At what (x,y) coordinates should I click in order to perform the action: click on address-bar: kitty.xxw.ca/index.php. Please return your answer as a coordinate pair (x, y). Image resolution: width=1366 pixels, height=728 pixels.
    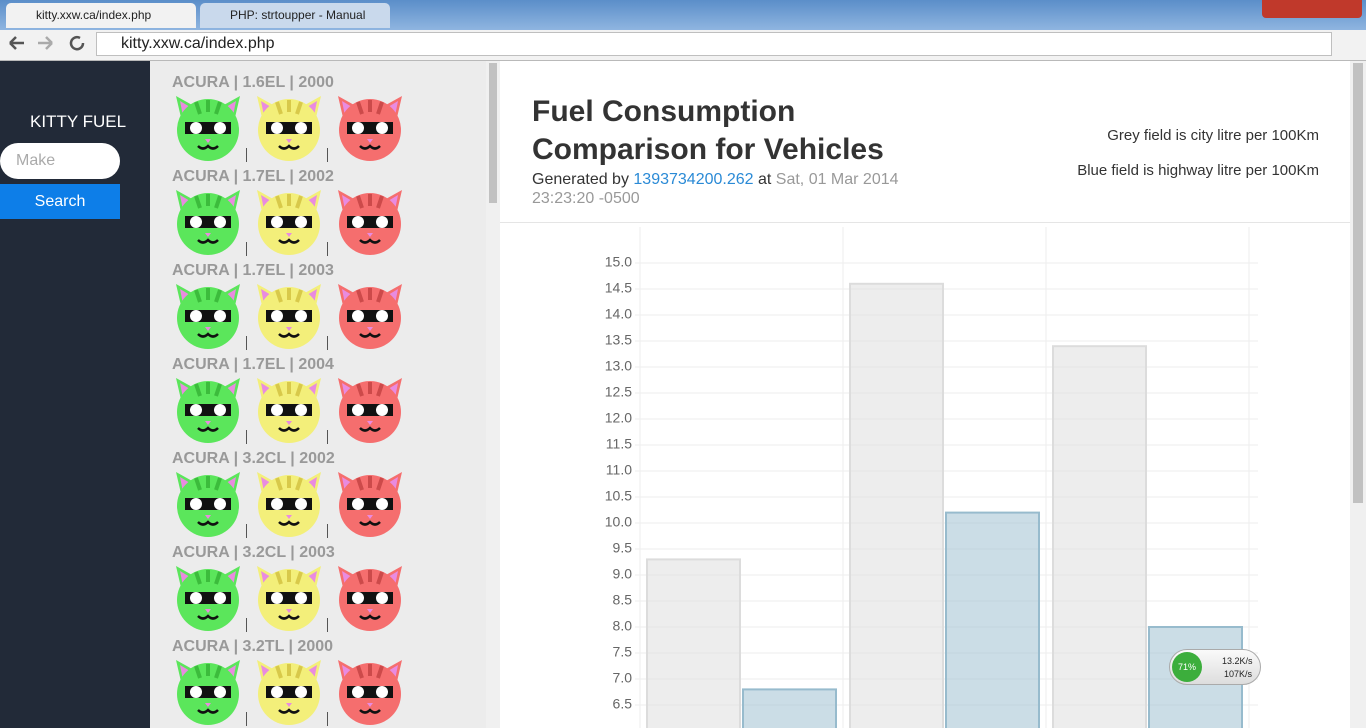
    Looking at the image, I should click on (714, 44).